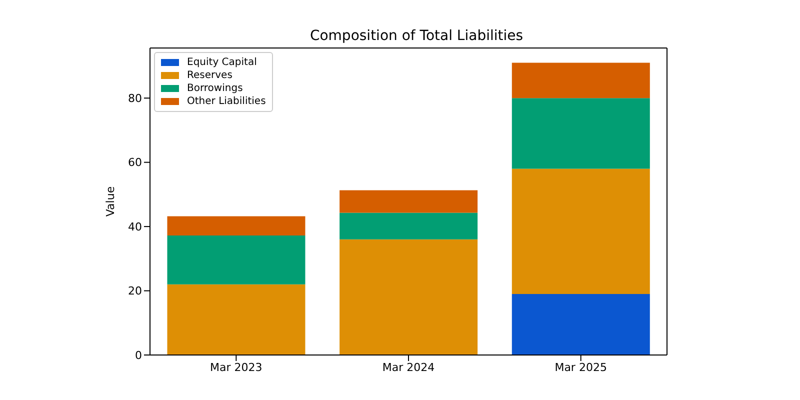  Describe the element at coordinates (236, 367) in the screenshot. I see `x-tick-label: Mar 2023` at that location.